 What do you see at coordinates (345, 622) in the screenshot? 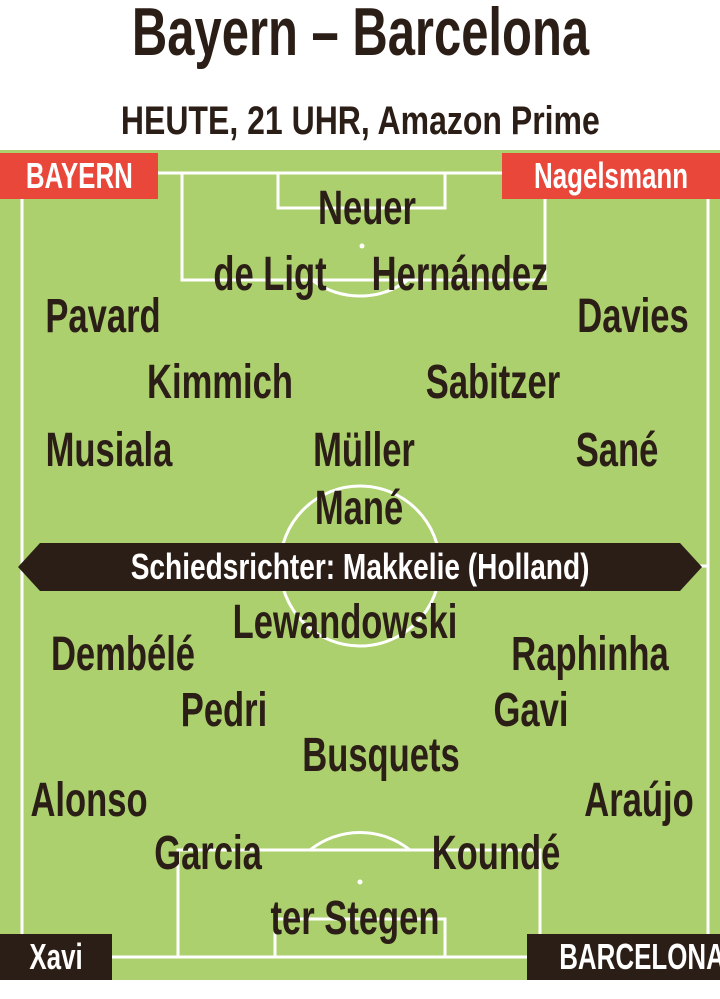
I see `player-barcelona: Lewandowski` at bounding box center [345, 622].